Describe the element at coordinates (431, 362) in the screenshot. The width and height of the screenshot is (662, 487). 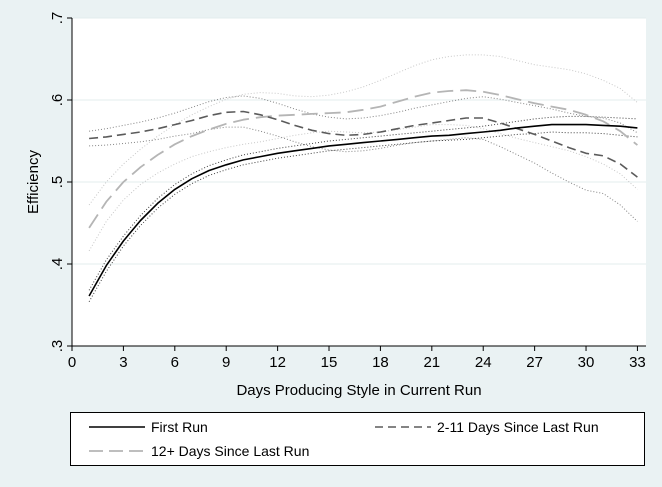
I see `x-tick-label: 21` at that location.